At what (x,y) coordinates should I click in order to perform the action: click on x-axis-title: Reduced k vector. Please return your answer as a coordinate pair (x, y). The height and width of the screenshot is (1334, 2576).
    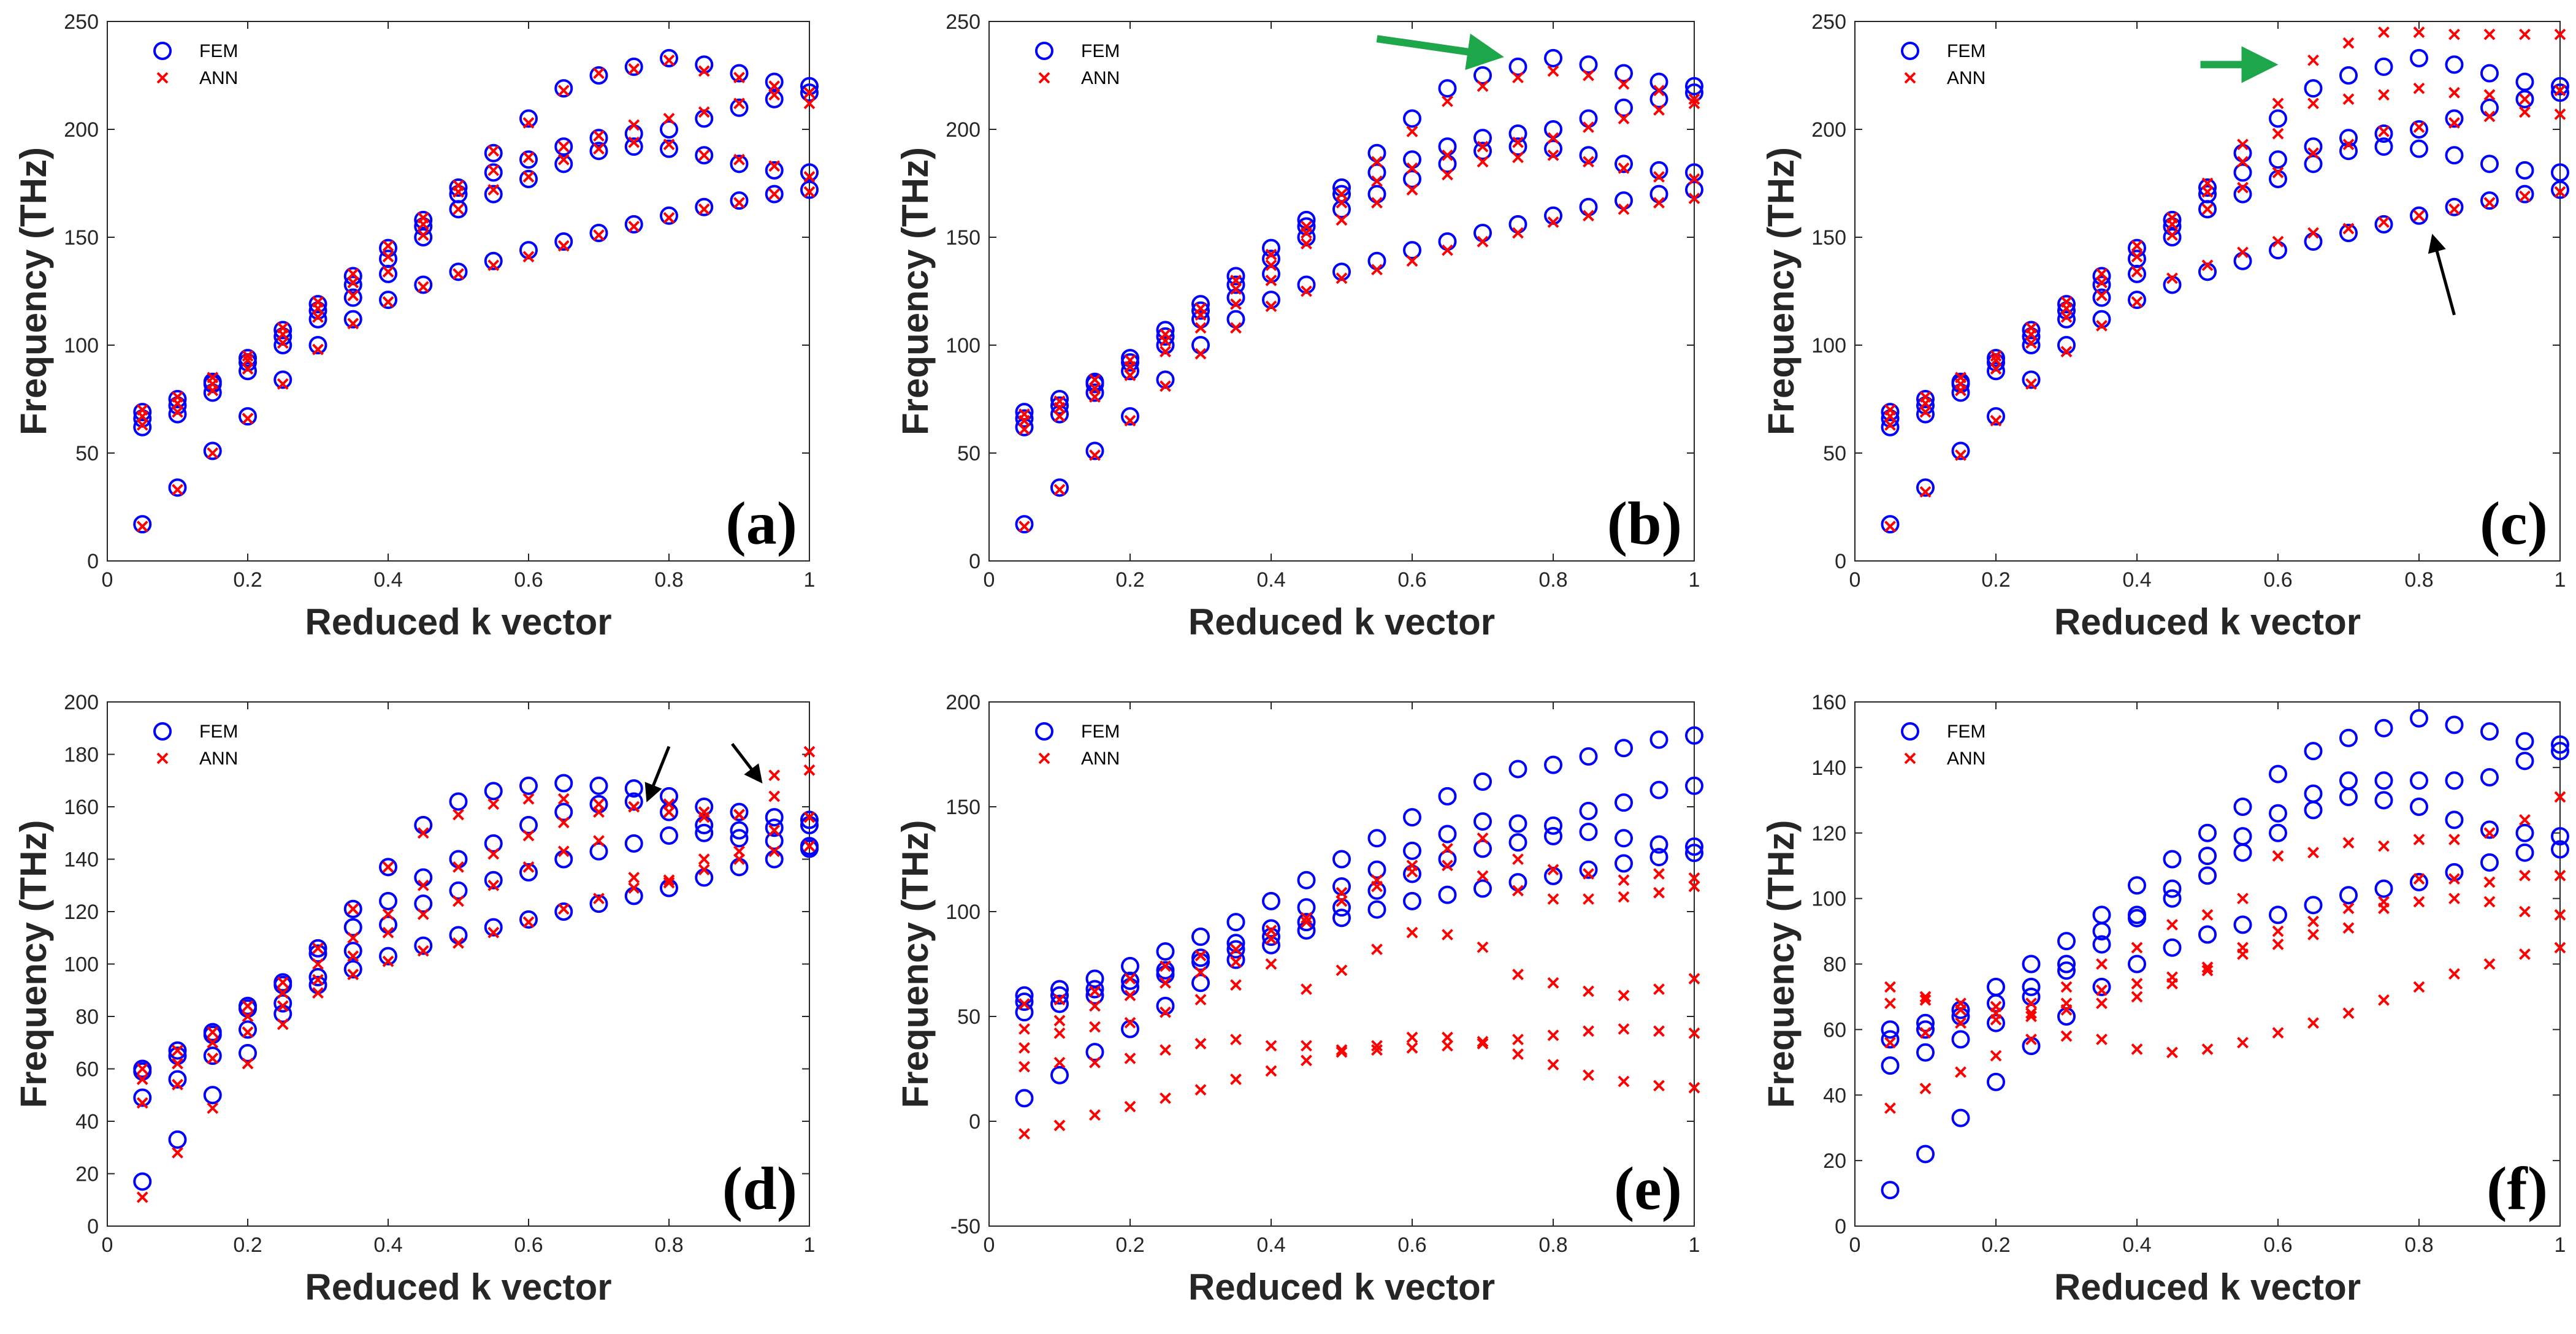
    Looking at the image, I should click on (1341, 1287).